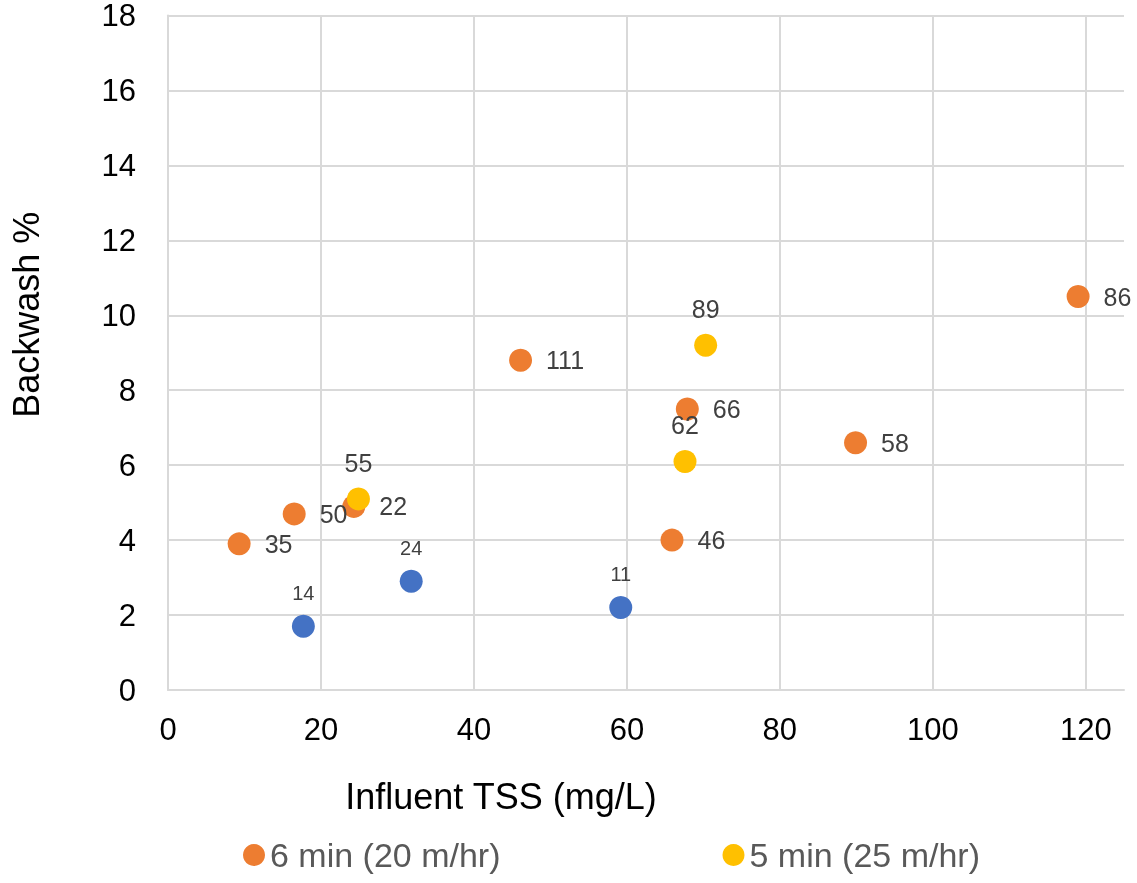  What do you see at coordinates (393, 506) in the screenshot?
I see `annotation: 22` at bounding box center [393, 506].